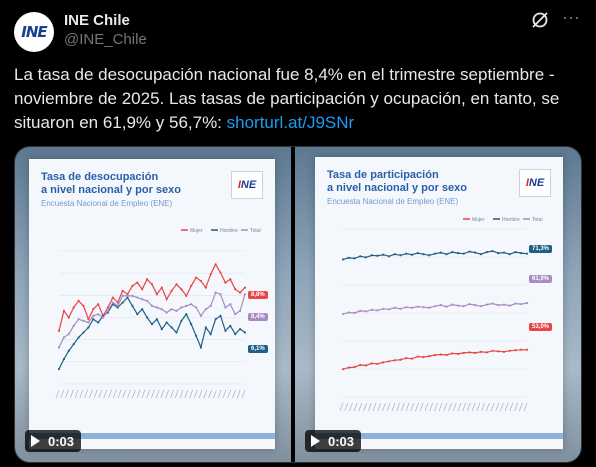  I want to click on account-name: INE Chile, so click(97, 20).